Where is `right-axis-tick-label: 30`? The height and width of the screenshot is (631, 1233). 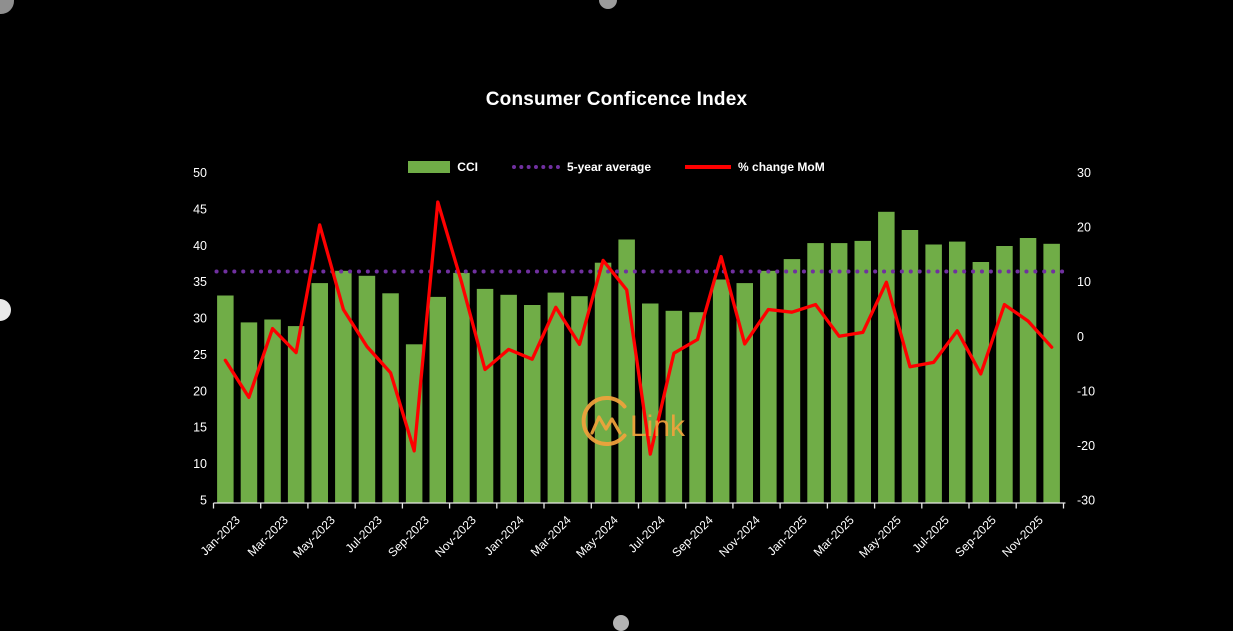 right-axis-tick-label: 30 is located at coordinates (1084, 173).